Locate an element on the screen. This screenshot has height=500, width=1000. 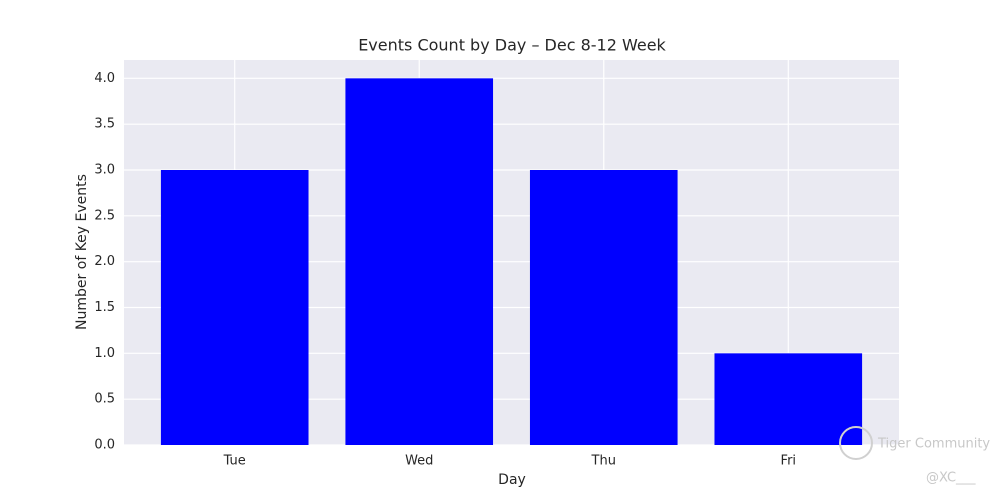
x-tick-label: Thu is located at coordinates (603, 461).